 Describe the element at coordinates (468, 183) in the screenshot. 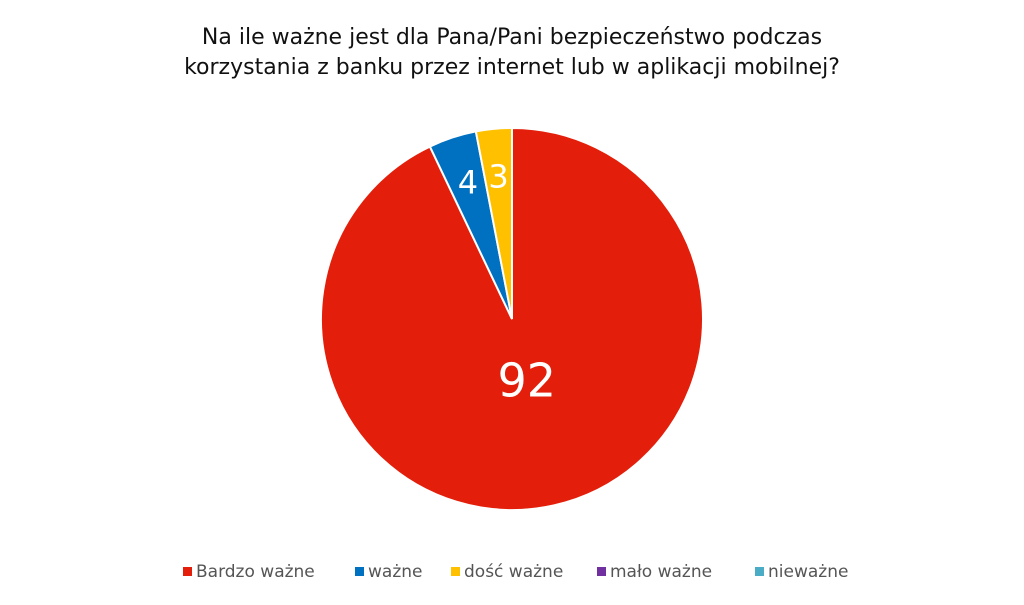

I see `data-label: 4` at that location.